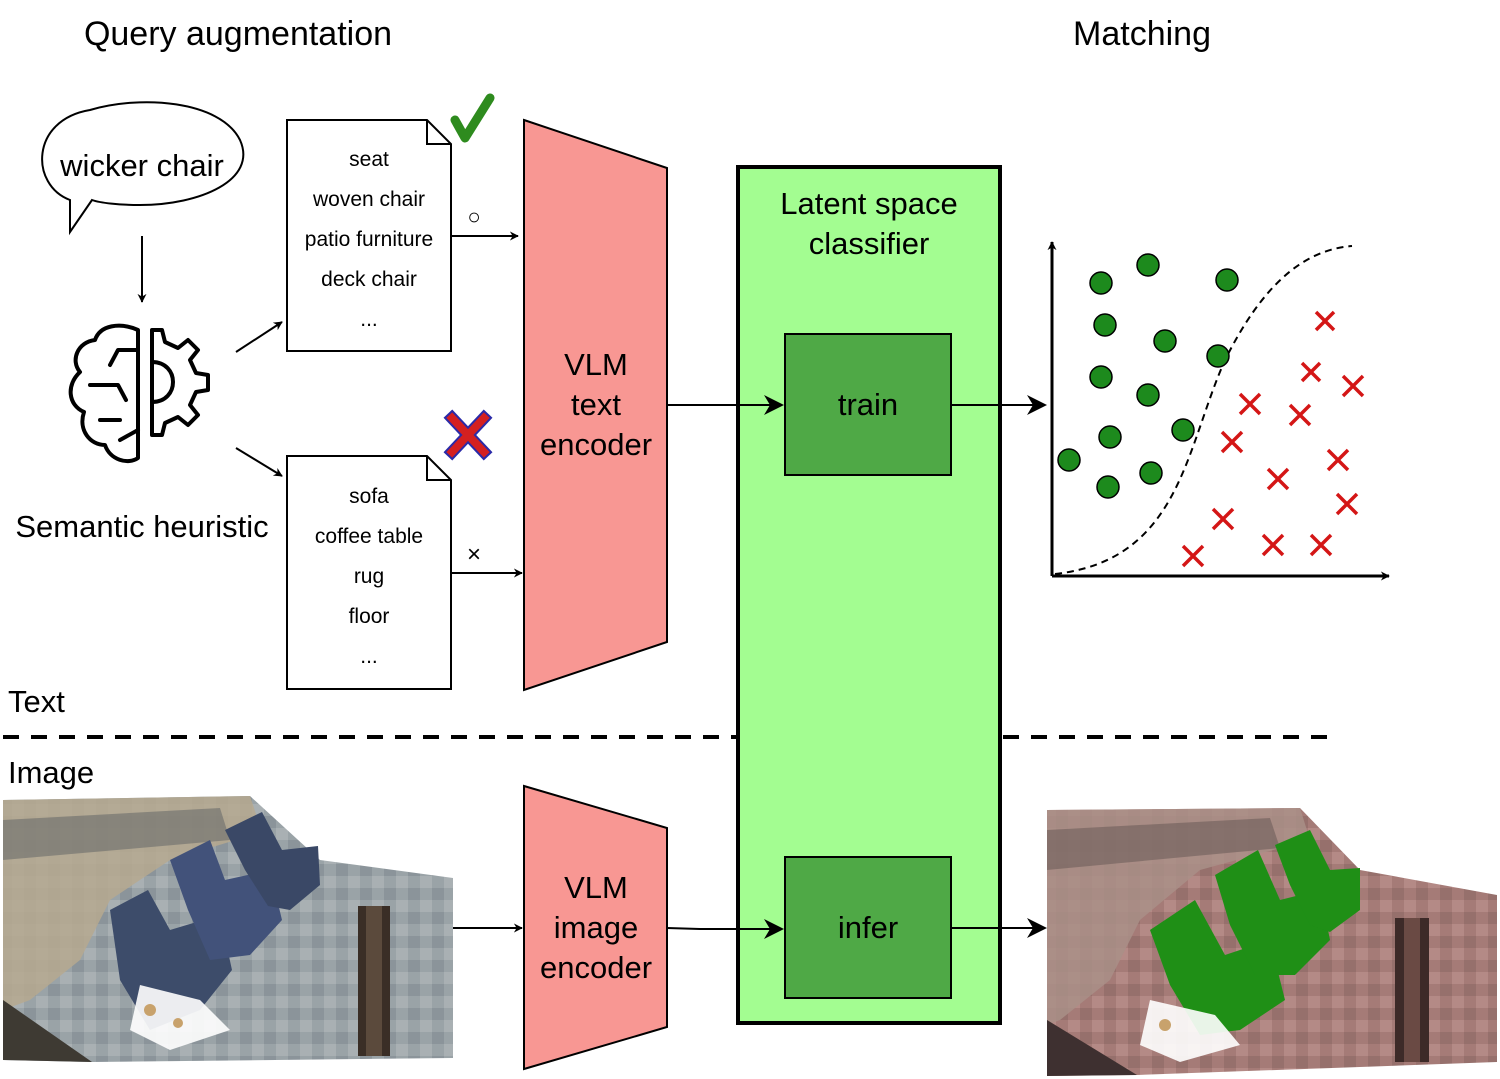 This screenshot has height=1079, width=1500. Describe the element at coordinates (596, 364) in the screenshot. I see `text-encoder-line: VLM` at that location.